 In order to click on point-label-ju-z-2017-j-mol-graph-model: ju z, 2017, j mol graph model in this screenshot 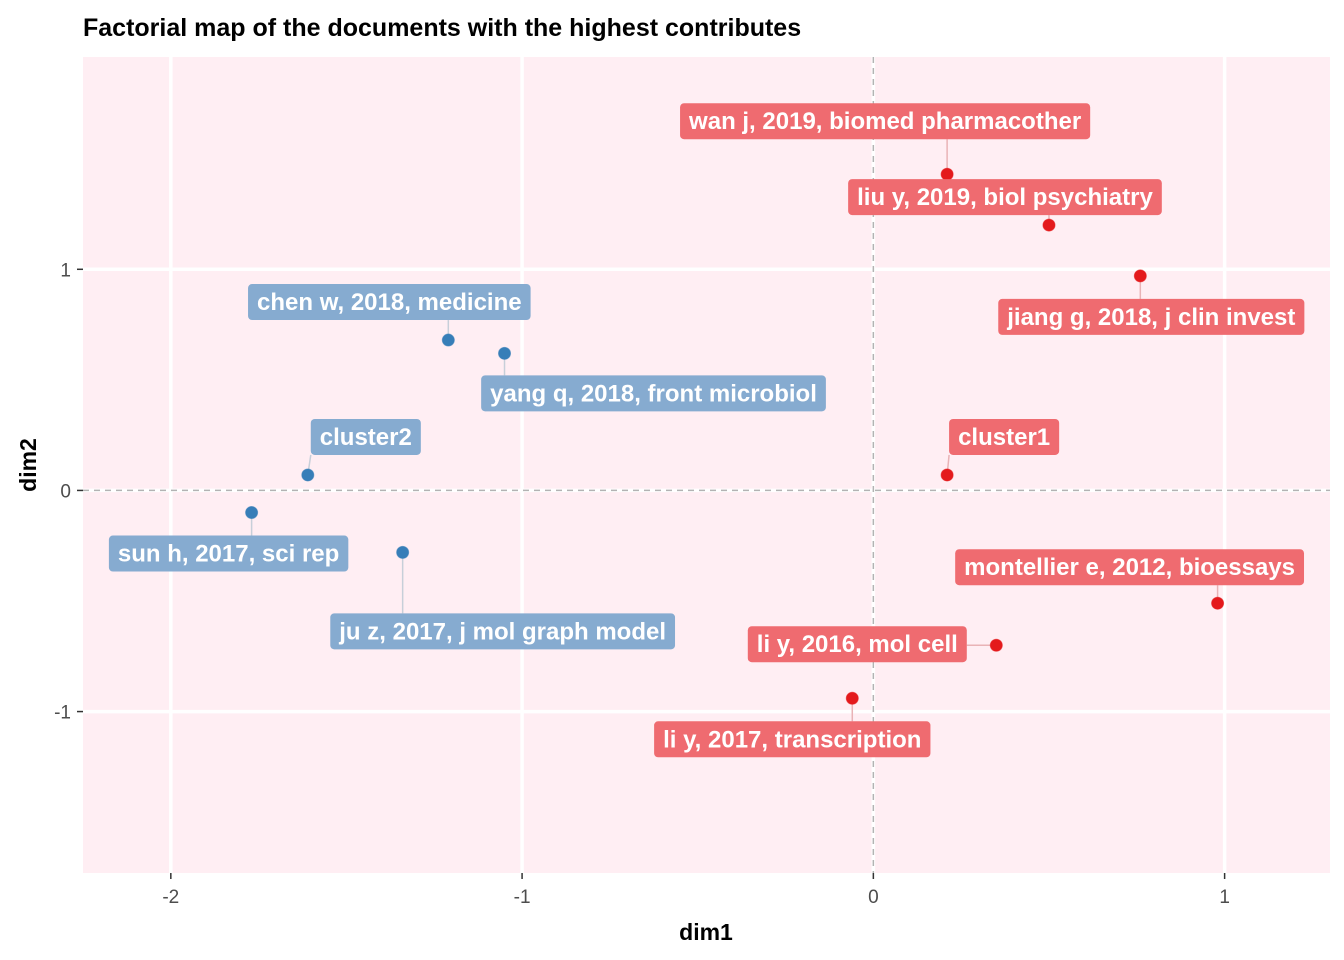, I will do `click(502, 631)`.